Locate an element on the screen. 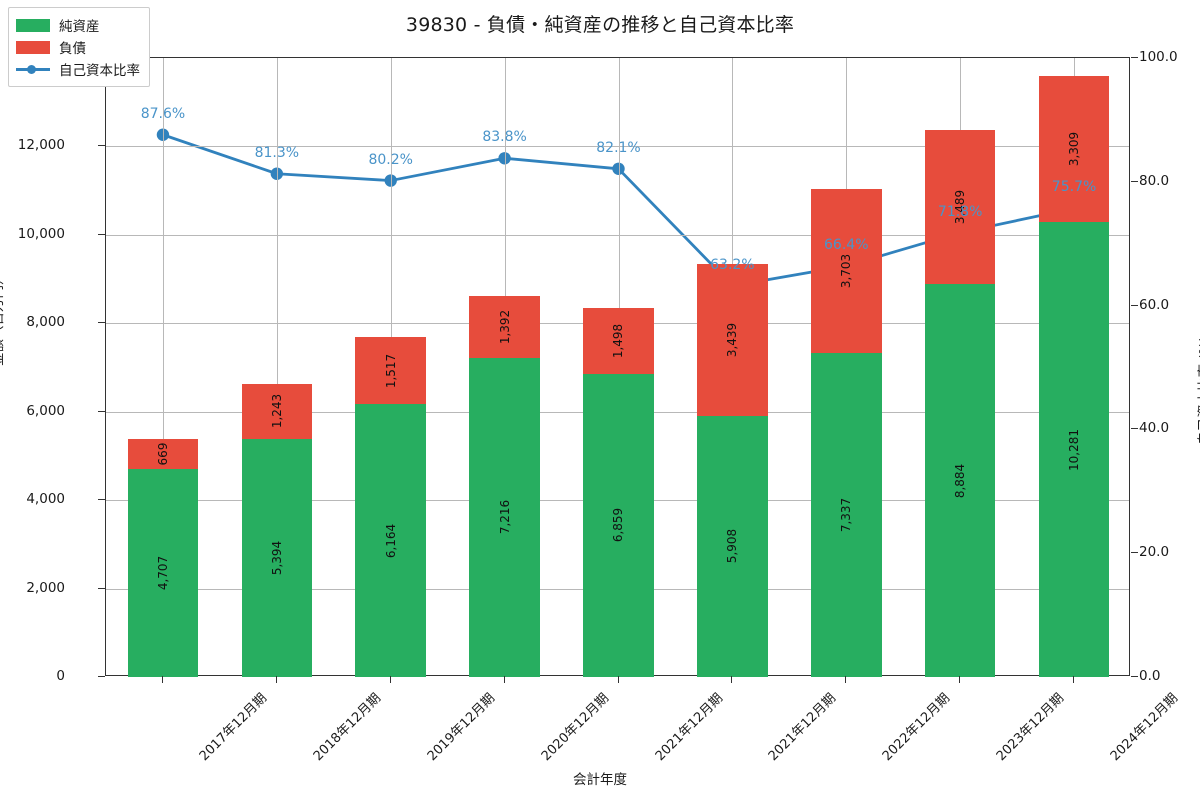  y-axis-left-tick: 8,000 is located at coordinates (45, 322).